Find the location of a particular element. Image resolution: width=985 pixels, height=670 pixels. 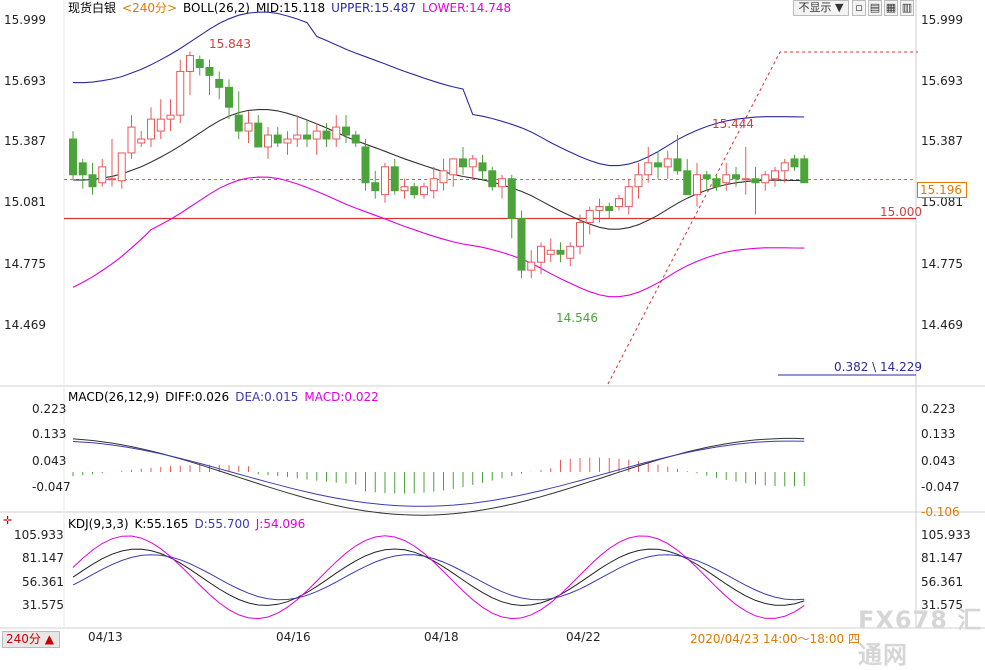

symbol-name: 现货白银 is located at coordinates (92, 8).